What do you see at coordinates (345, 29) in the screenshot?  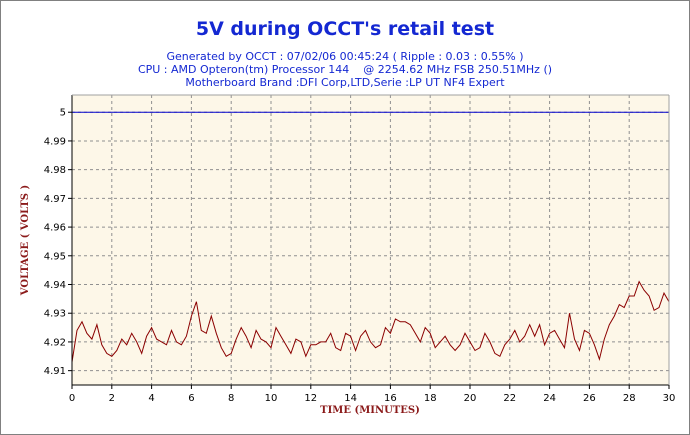 I see `chart-title: 5V during OCCT's retail test` at bounding box center [345, 29].